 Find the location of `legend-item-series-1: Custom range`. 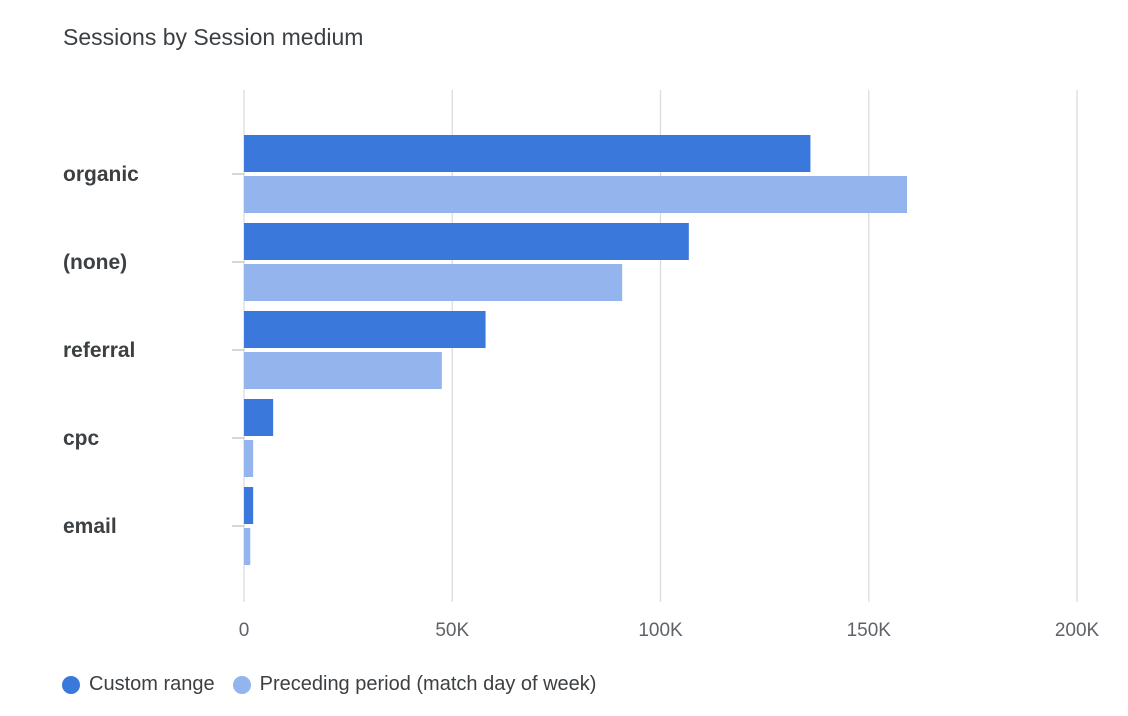

legend-item-series-1: Custom range is located at coordinates (138, 684).